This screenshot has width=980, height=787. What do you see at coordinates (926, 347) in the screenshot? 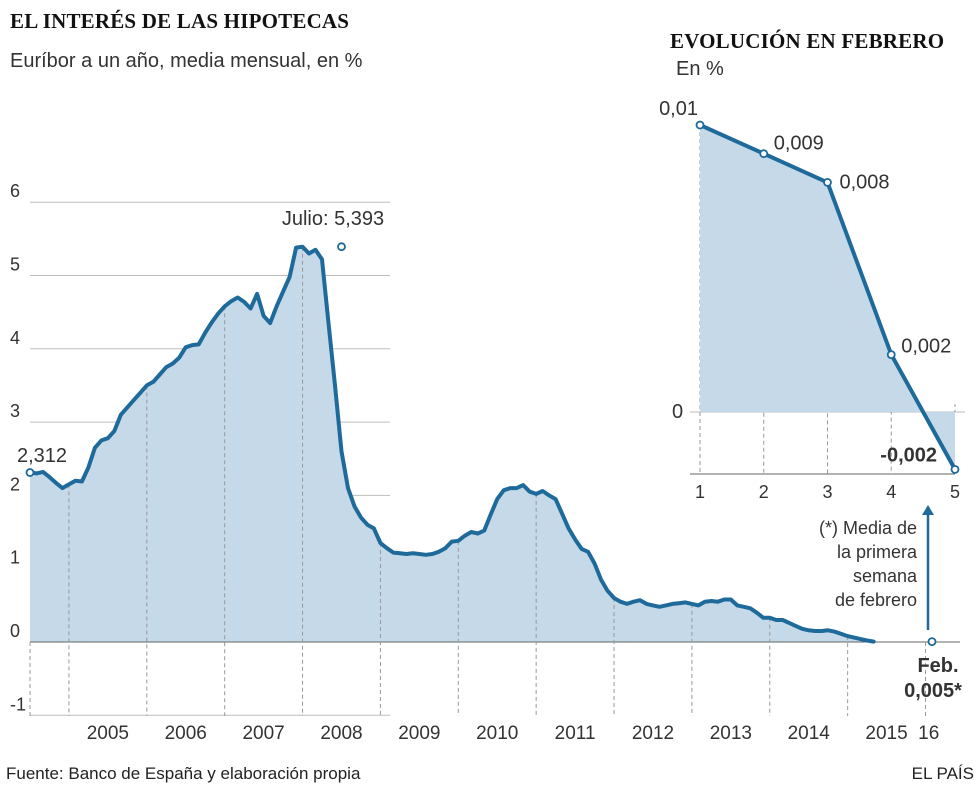
I see `inset-data-label: 0,002` at bounding box center [926, 347].